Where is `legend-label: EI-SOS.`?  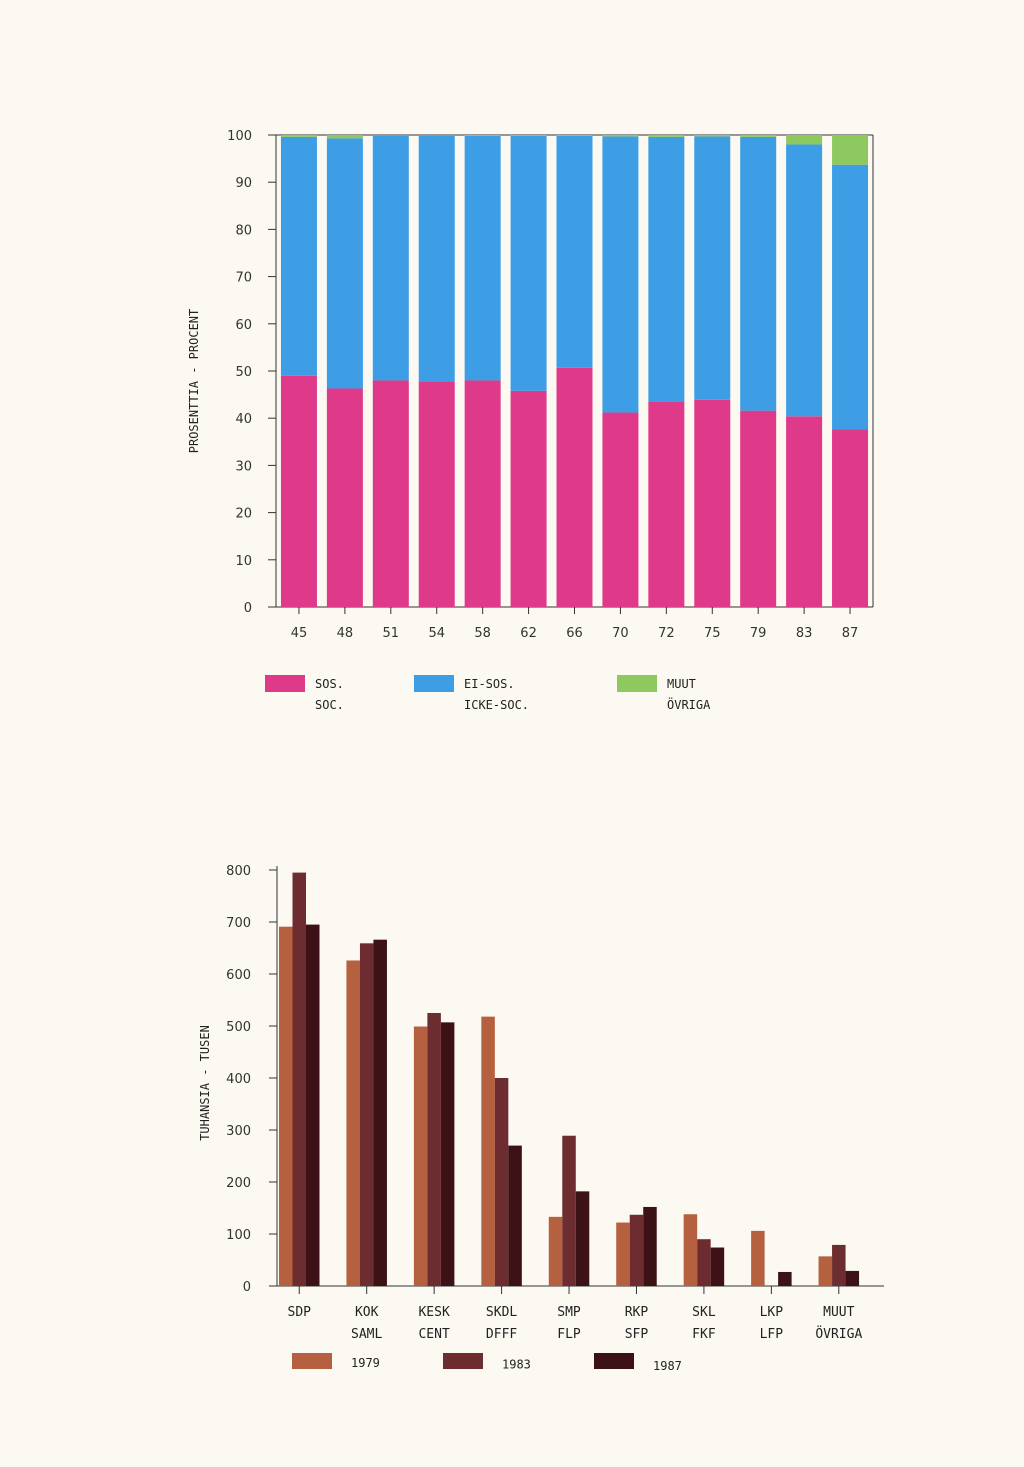
legend-label: EI-SOS. is located at coordinates (489, 684).